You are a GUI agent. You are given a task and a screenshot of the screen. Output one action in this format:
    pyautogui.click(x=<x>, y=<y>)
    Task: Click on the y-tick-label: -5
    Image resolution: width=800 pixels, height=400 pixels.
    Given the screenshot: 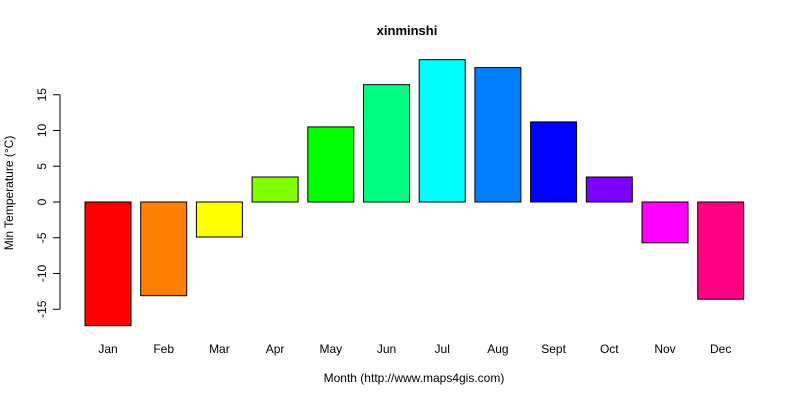 What is the action you would take?
    pyautogui.click(x=42, y=237)
    